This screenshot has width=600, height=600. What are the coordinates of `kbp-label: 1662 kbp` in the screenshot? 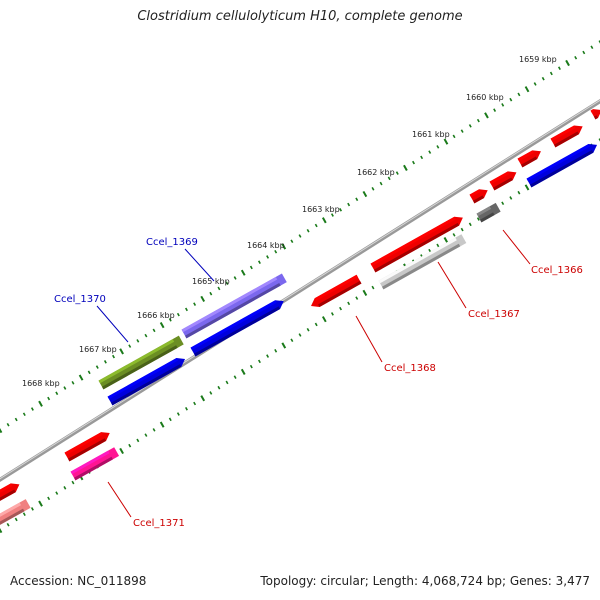 It's located at (376, 172).